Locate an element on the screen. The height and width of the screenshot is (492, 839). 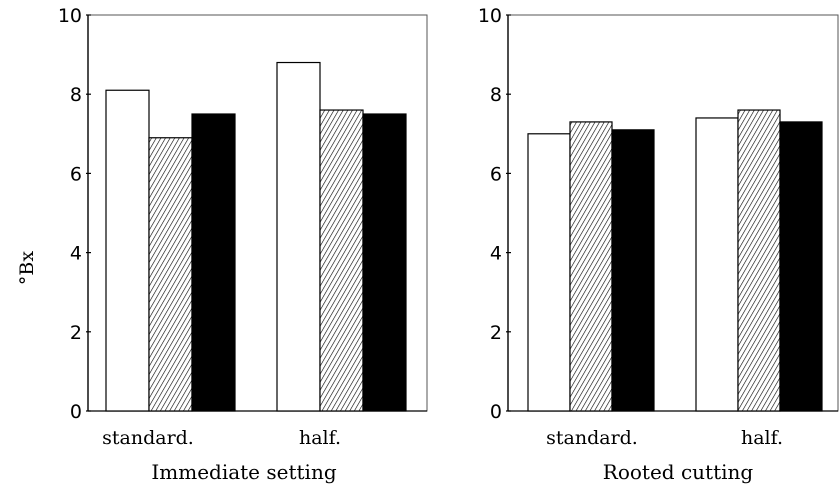
x-axis-title: Rooted cutting is located at coordinates (678, 472).